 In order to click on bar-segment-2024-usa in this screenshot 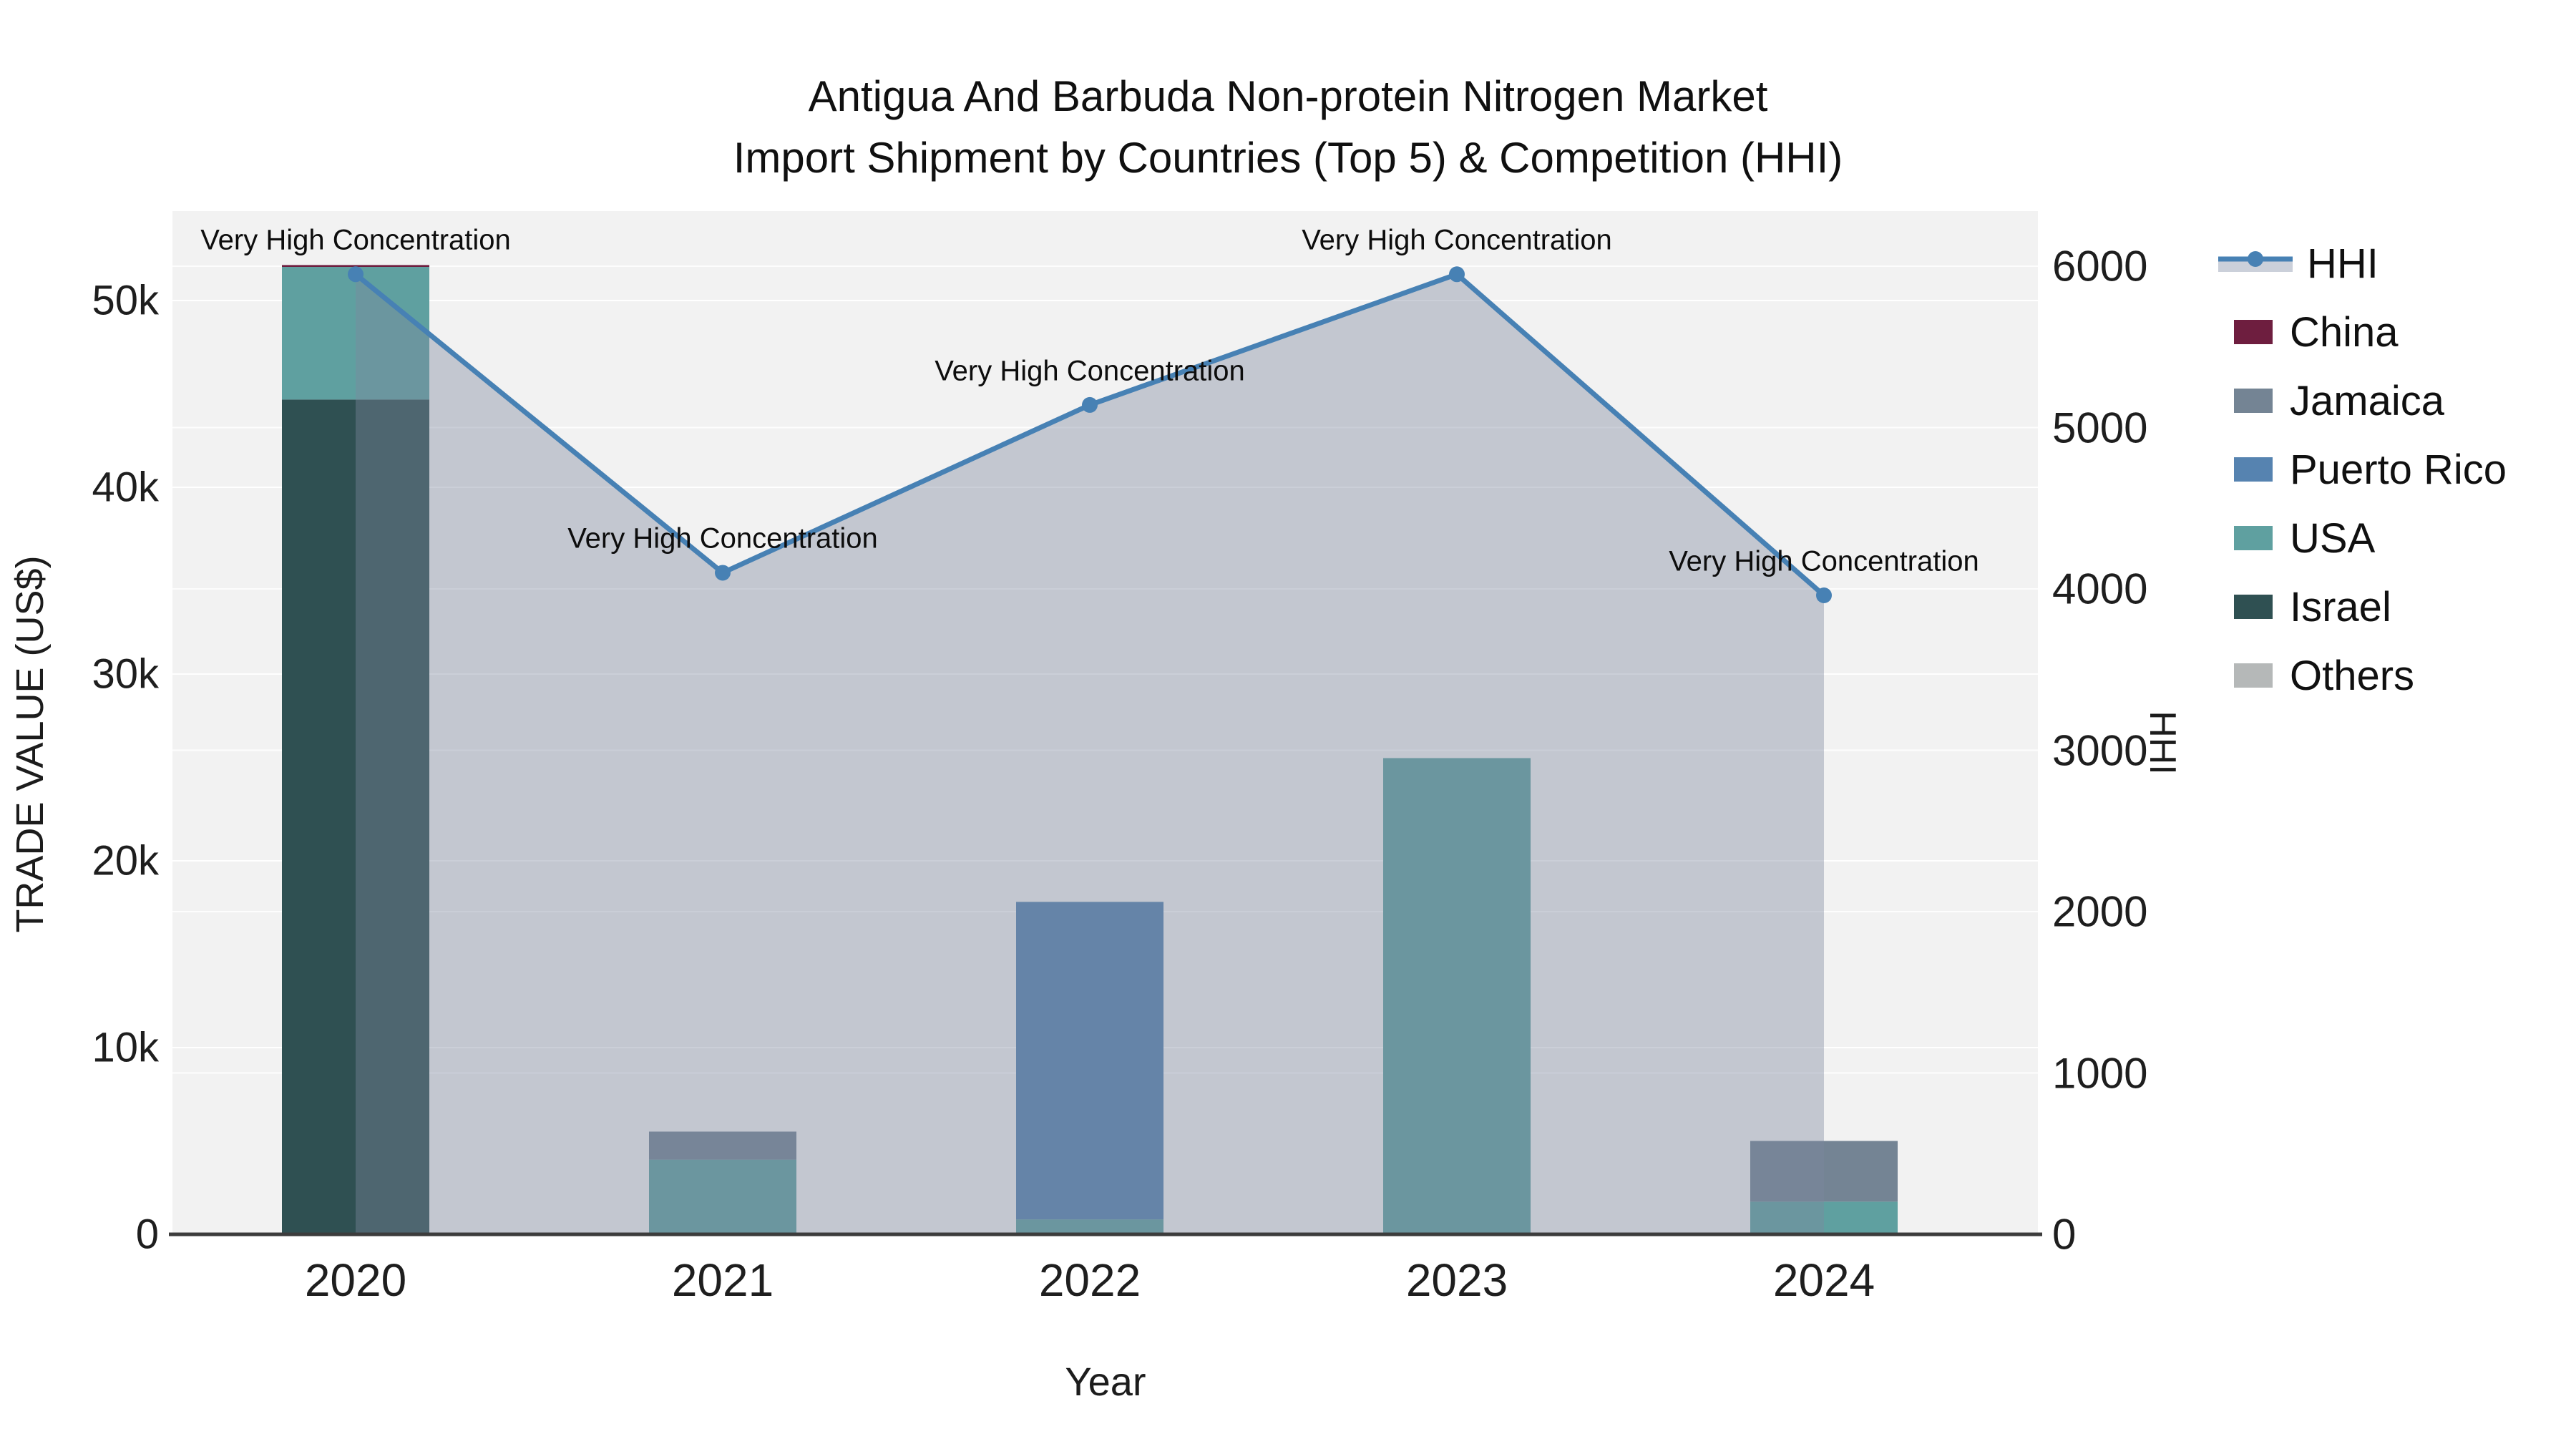, I will do `click(1824, 1217)`.